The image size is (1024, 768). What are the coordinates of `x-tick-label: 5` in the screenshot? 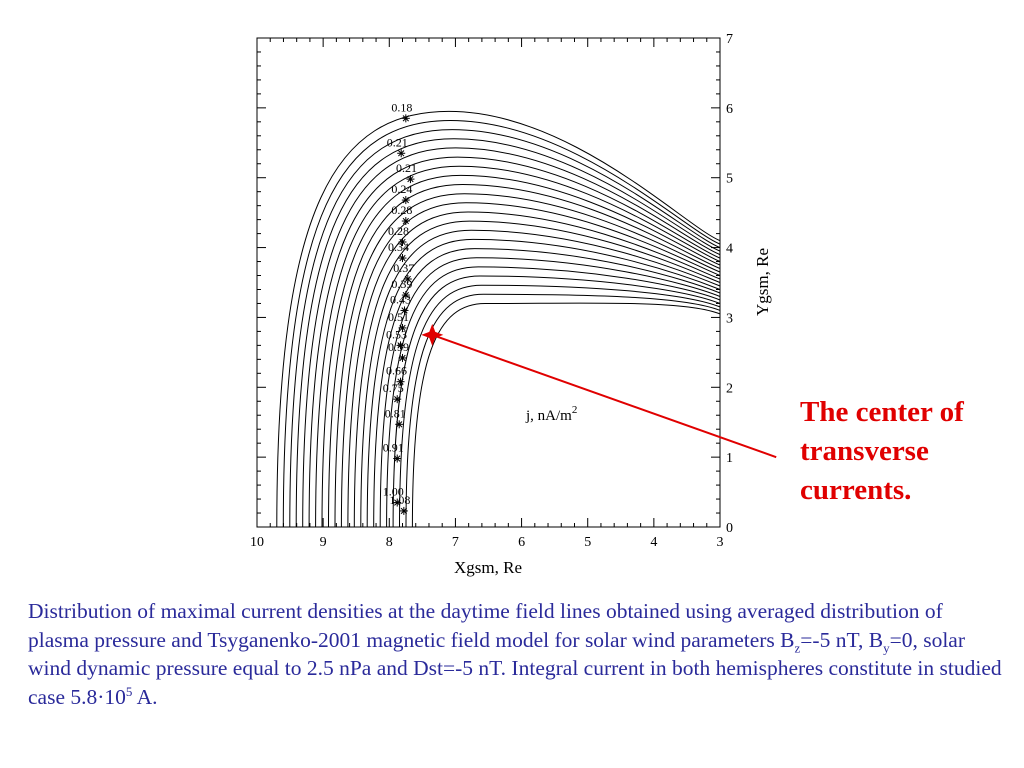 It's located at (587, 542).